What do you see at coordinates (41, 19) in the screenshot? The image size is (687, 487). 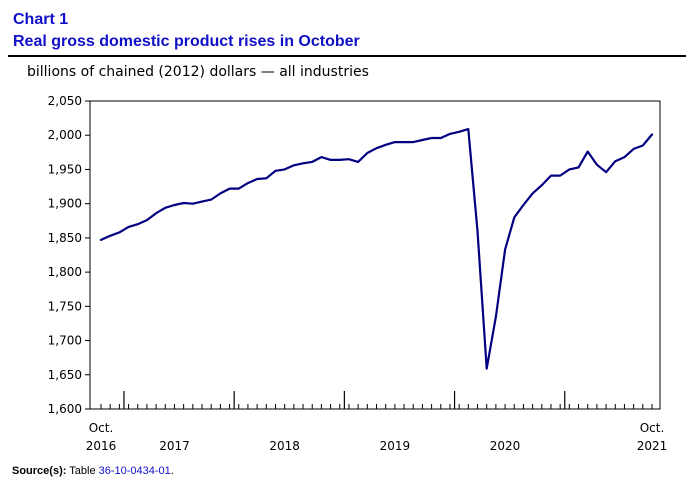 I see `chart-number-label: Chart 1` at bounding box center [41, 19].